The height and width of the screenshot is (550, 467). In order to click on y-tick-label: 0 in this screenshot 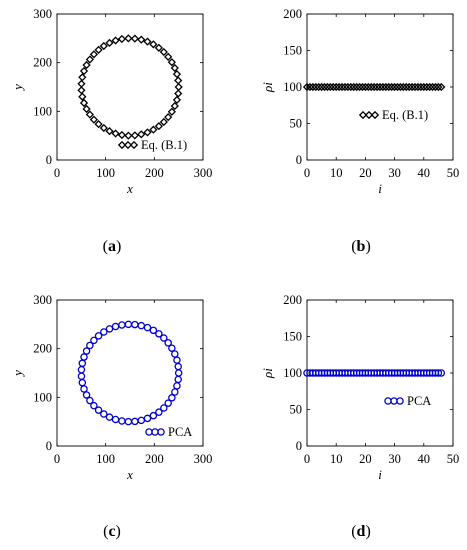, I will do `click(299, 446)`.